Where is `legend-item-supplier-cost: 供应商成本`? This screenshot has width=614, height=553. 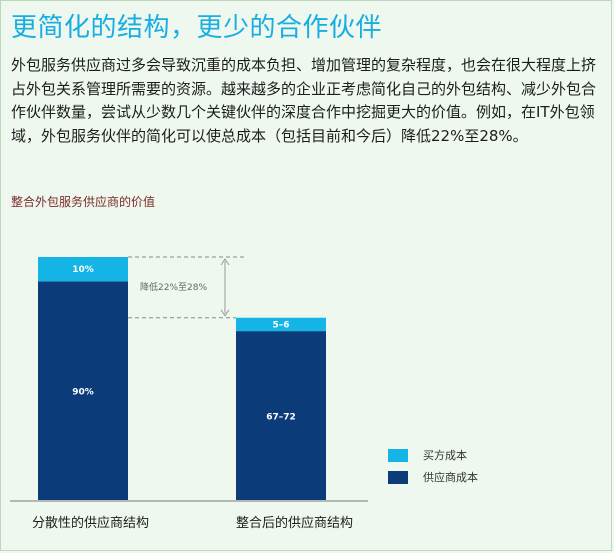
legend-item-supplier-cost: 供应商成本 is located at coordinates (433, 477).